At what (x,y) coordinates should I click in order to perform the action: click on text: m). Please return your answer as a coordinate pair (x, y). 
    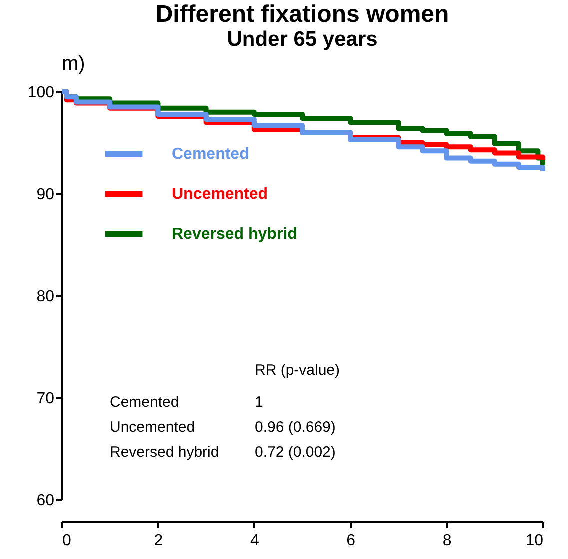
    Looking at the image, I should click on (74, 64).